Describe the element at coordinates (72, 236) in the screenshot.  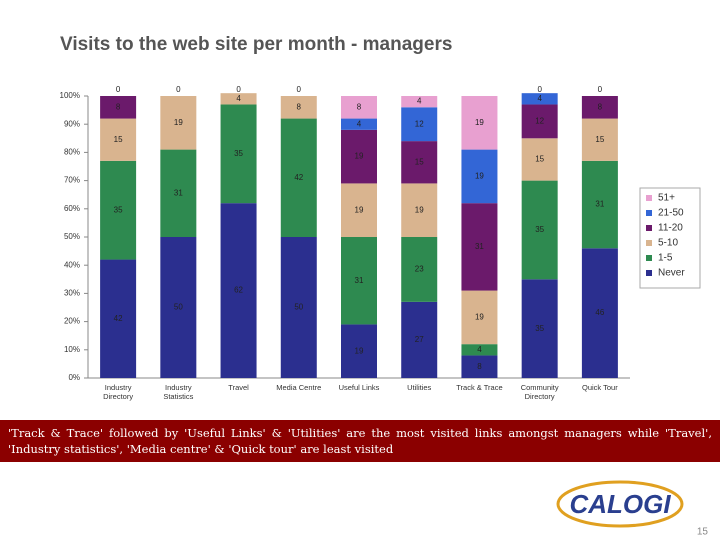
I see `y-tick-label: 50%` at that location.